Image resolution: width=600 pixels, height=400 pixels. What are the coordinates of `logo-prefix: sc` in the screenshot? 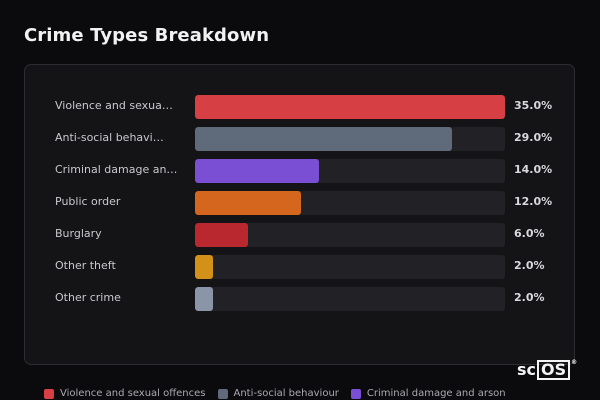 It's located at (527, 369).